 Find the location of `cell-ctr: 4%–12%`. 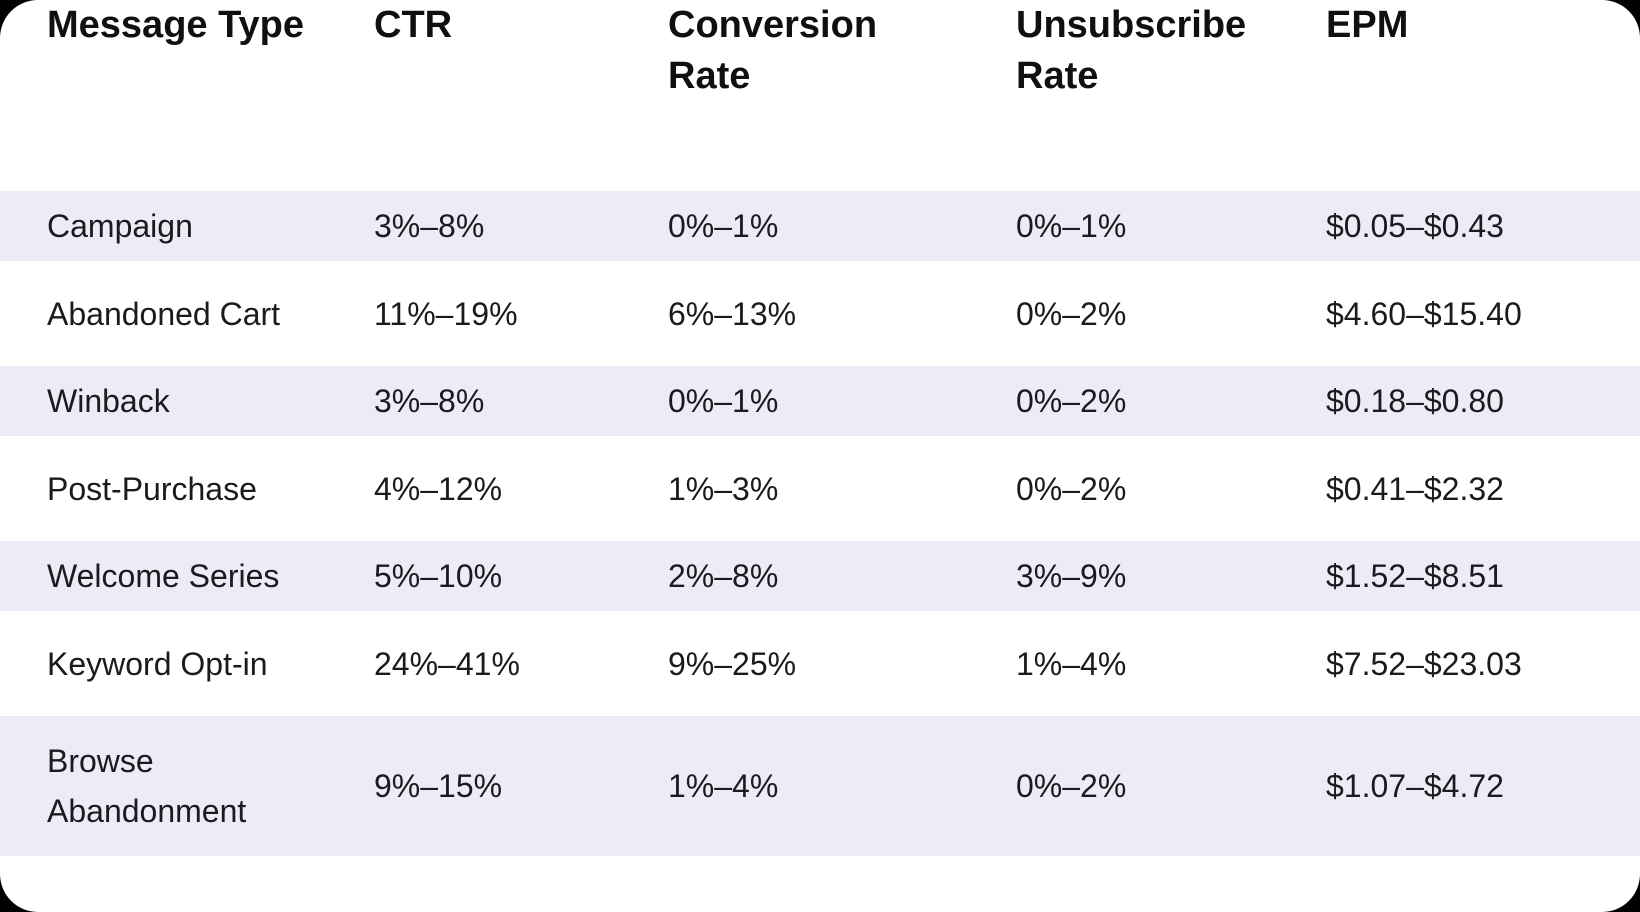

cell-ctr: 4%–12% is located at coordinates (438, 488).